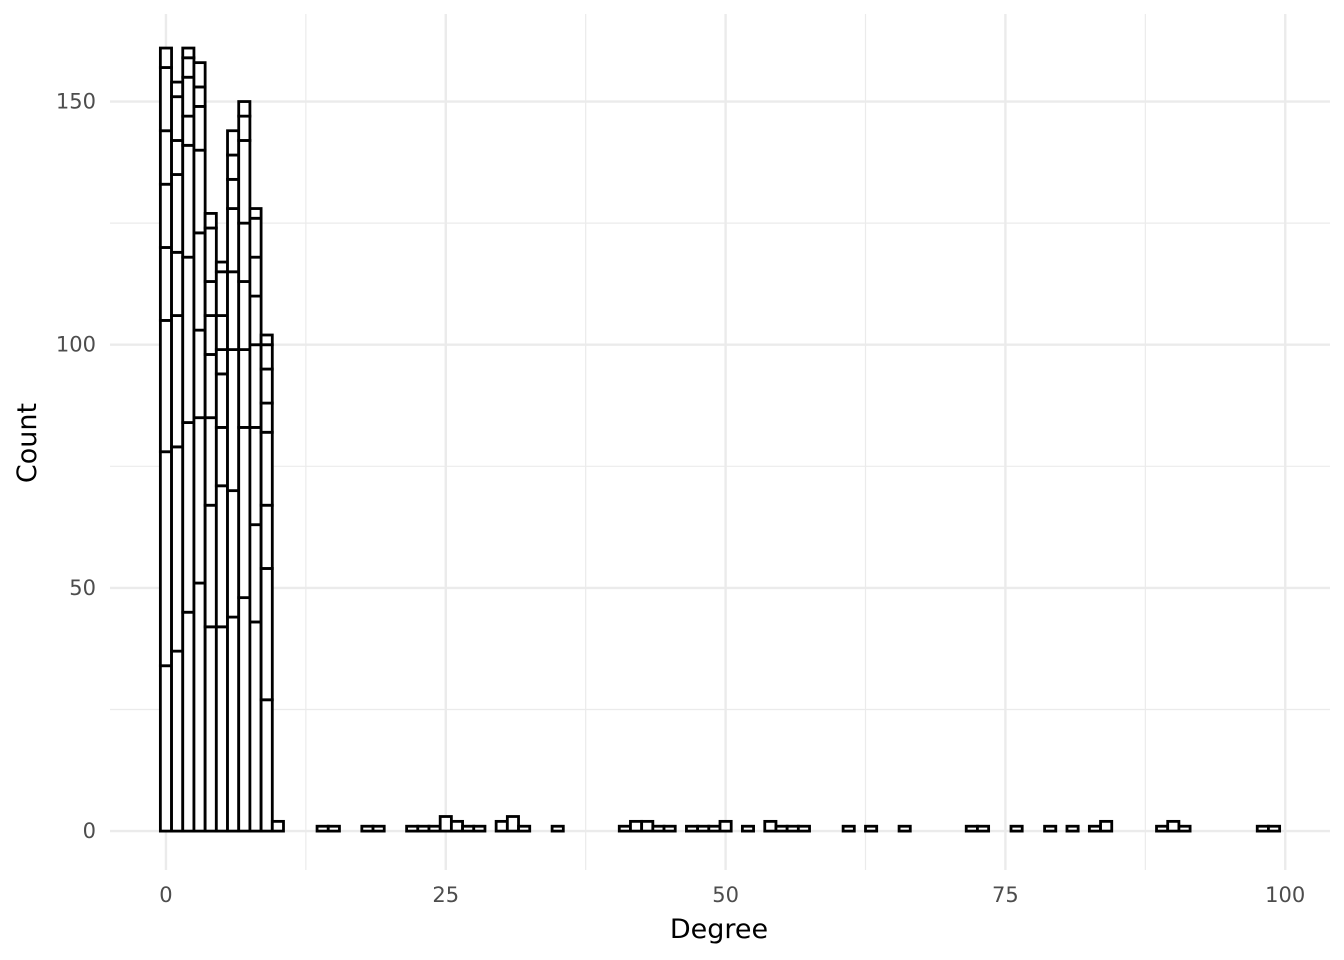 Image resolution: width=1344 pixels, height=960 pixels. I want to click on x-axis-title: Degree, so click(719, 929).